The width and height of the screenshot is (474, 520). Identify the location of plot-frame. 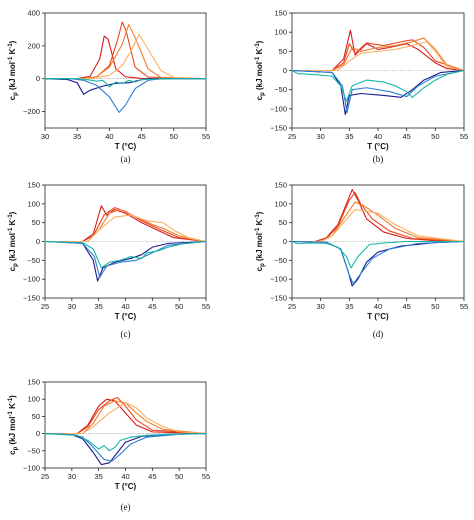
(125, 425).